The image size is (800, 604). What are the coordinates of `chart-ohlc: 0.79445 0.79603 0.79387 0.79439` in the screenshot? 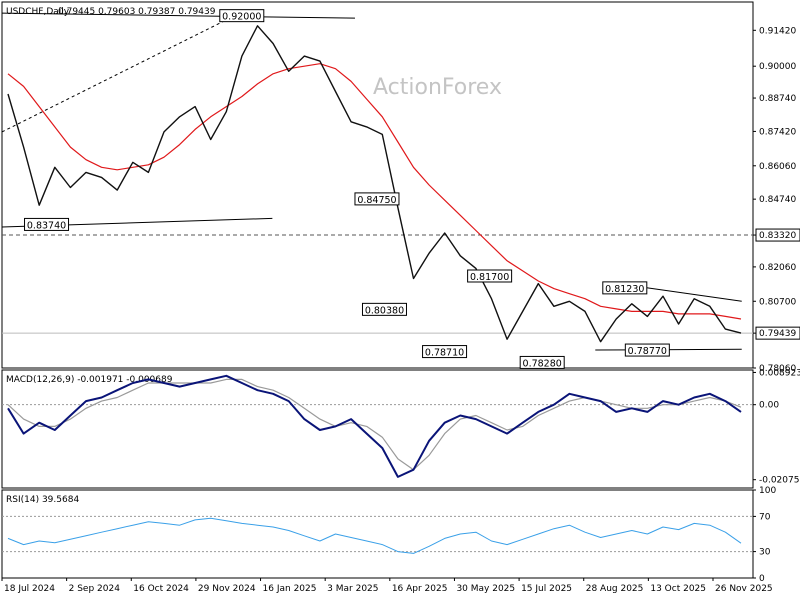 It's located at (137, 12).